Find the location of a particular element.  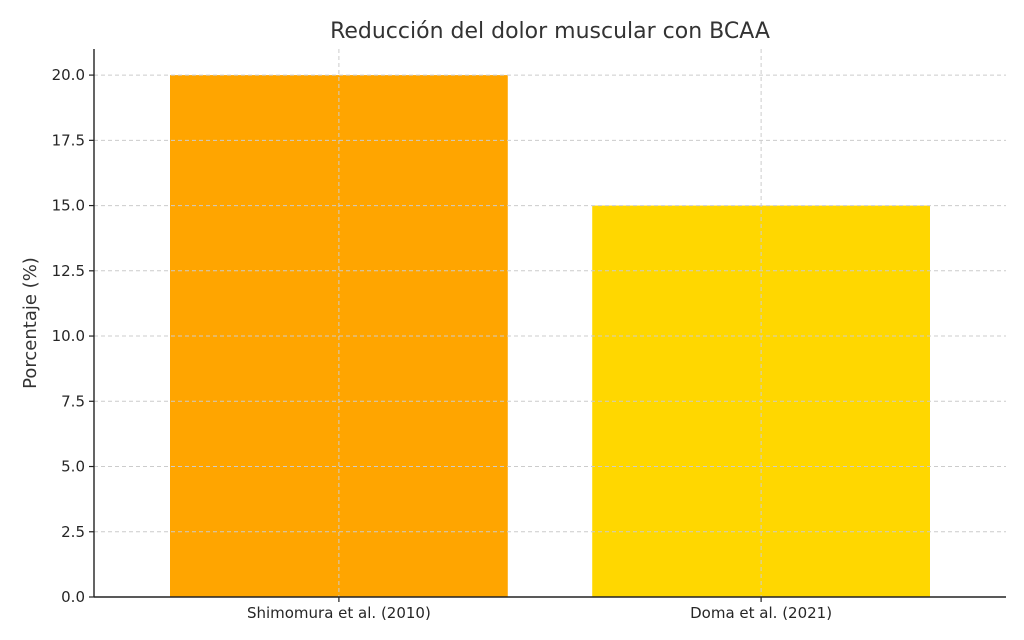

x-tick-label: Shimomura et al. (2010) is located at coordinates (339, 613).